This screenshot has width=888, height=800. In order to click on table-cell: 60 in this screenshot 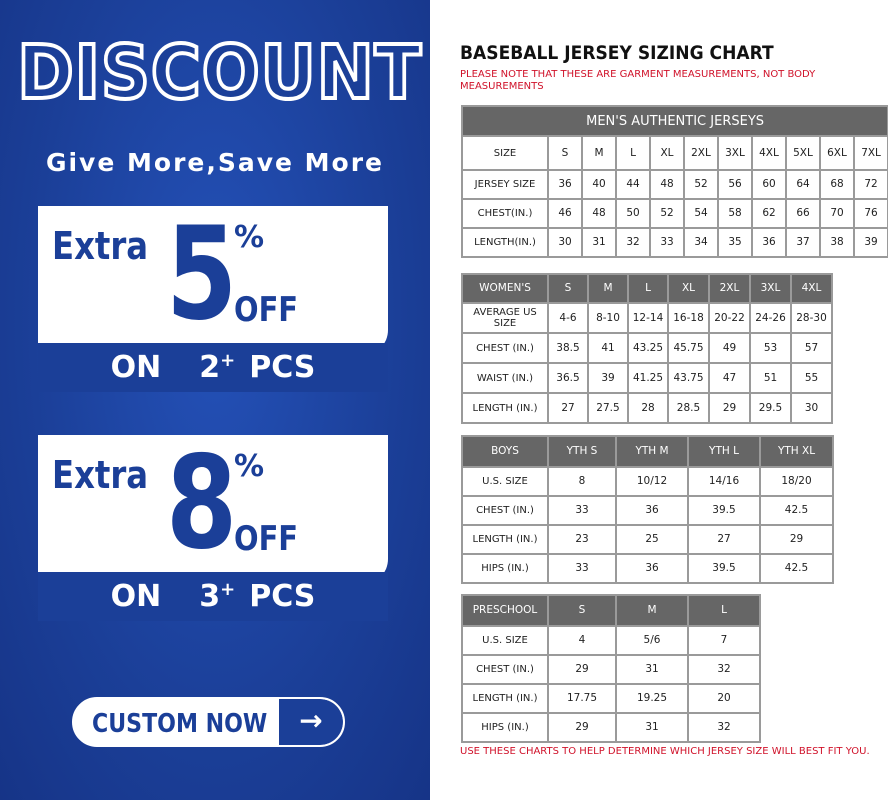, I will do `click(769, 184)`.